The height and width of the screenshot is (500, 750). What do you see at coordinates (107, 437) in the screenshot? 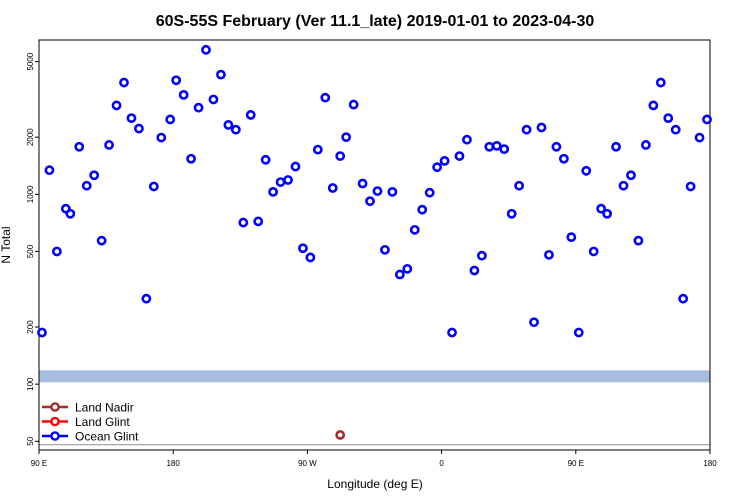
I see `legend-label: Ocean Glint` at bounding box center [107, 437].